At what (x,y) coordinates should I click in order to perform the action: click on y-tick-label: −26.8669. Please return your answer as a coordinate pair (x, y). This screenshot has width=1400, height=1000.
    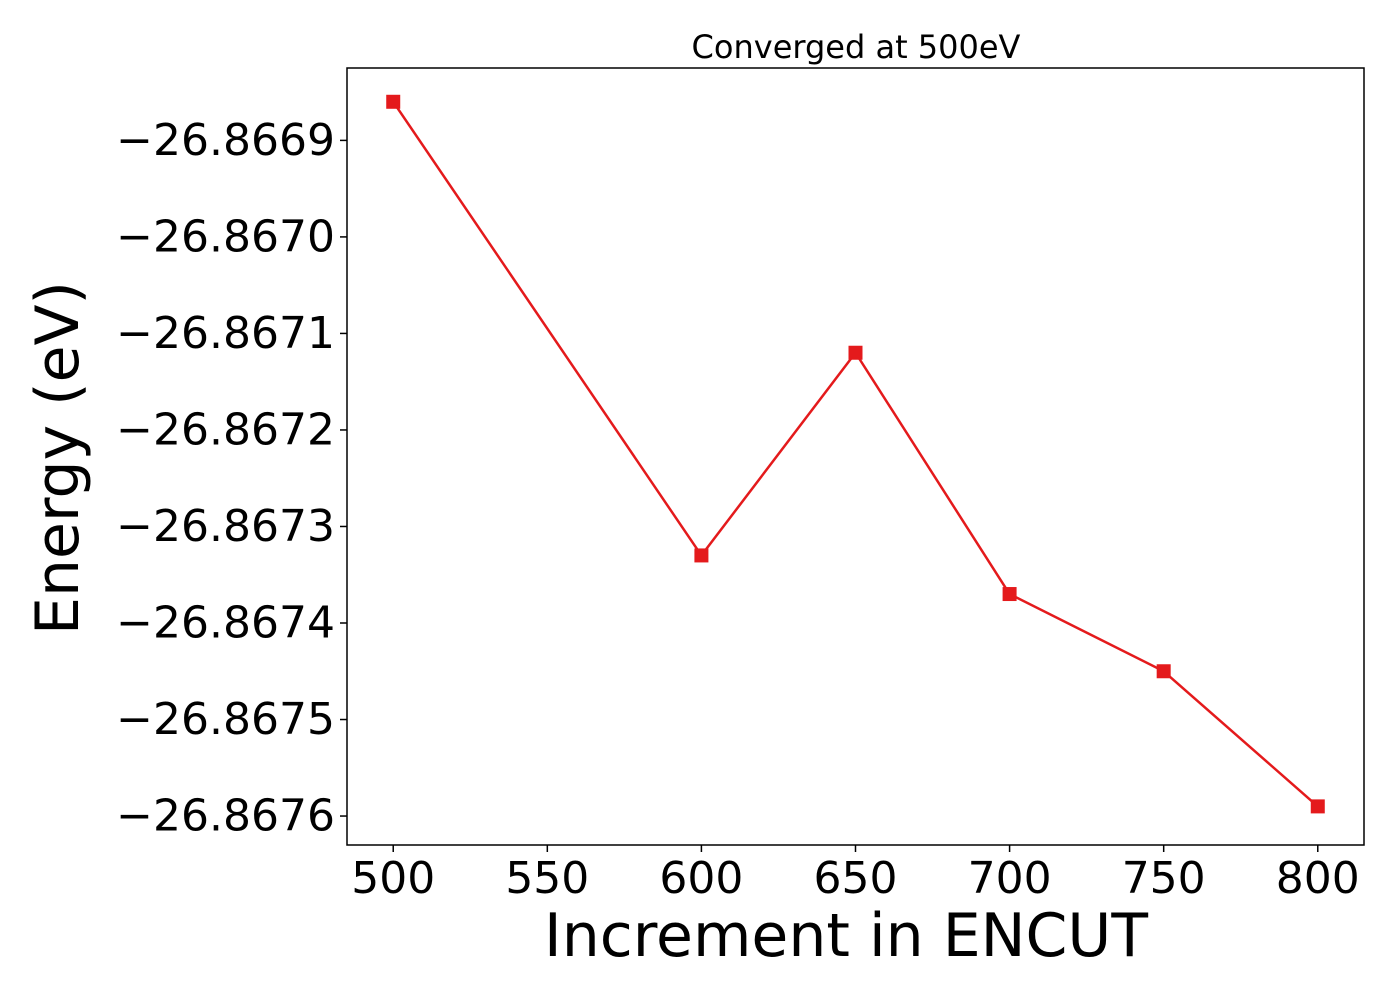
    Looking at the image, I should click on (225, 140).